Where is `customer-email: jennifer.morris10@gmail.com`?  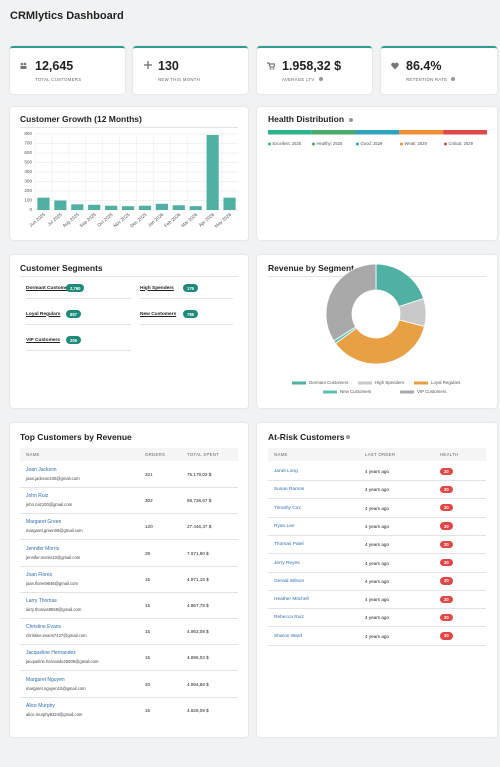
customer-email: jennifer.morris10@gmail.com is located at coordinates (53, 557).